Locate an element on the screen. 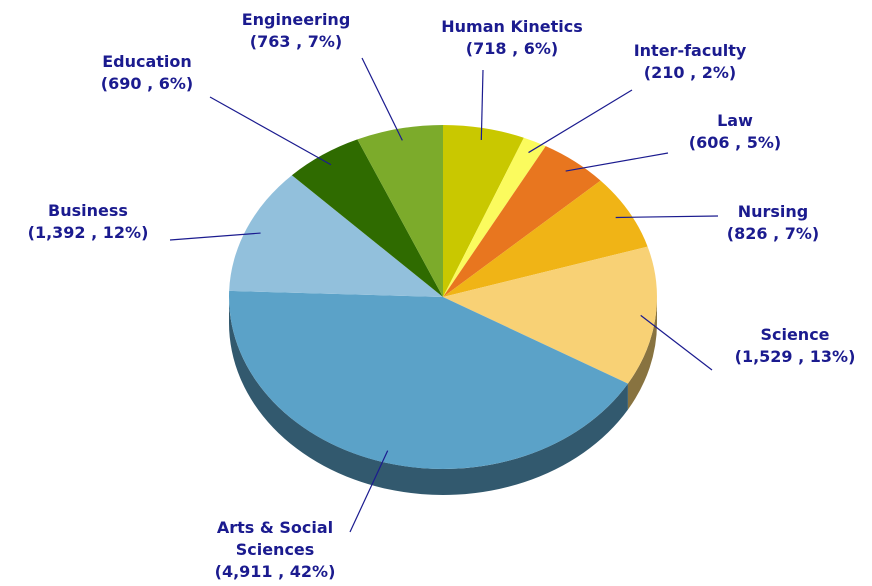  label-value: (690 , 6%) is located at coordinates (147, 83).